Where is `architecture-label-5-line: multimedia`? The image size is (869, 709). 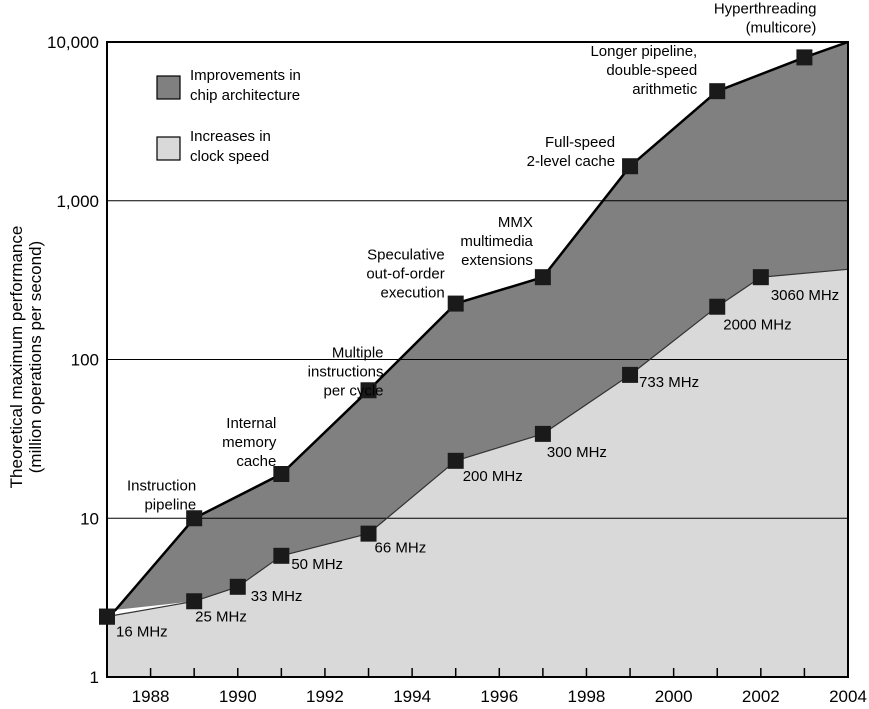 architecture-label-5-line: multimedia is located at coordinates (496, 241).